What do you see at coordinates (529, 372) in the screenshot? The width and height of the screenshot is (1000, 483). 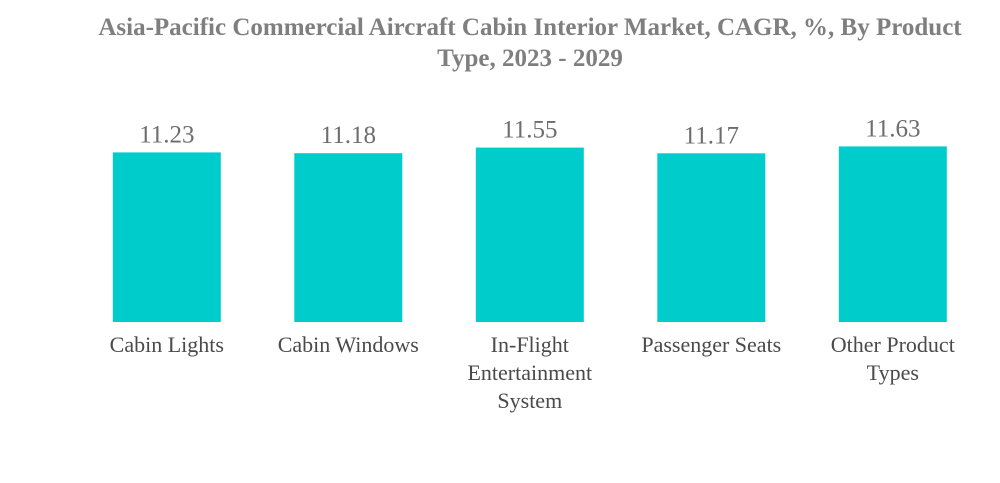 I see `category-label-2: In-Flight Entertainment System` at bounding box center [529, 372].